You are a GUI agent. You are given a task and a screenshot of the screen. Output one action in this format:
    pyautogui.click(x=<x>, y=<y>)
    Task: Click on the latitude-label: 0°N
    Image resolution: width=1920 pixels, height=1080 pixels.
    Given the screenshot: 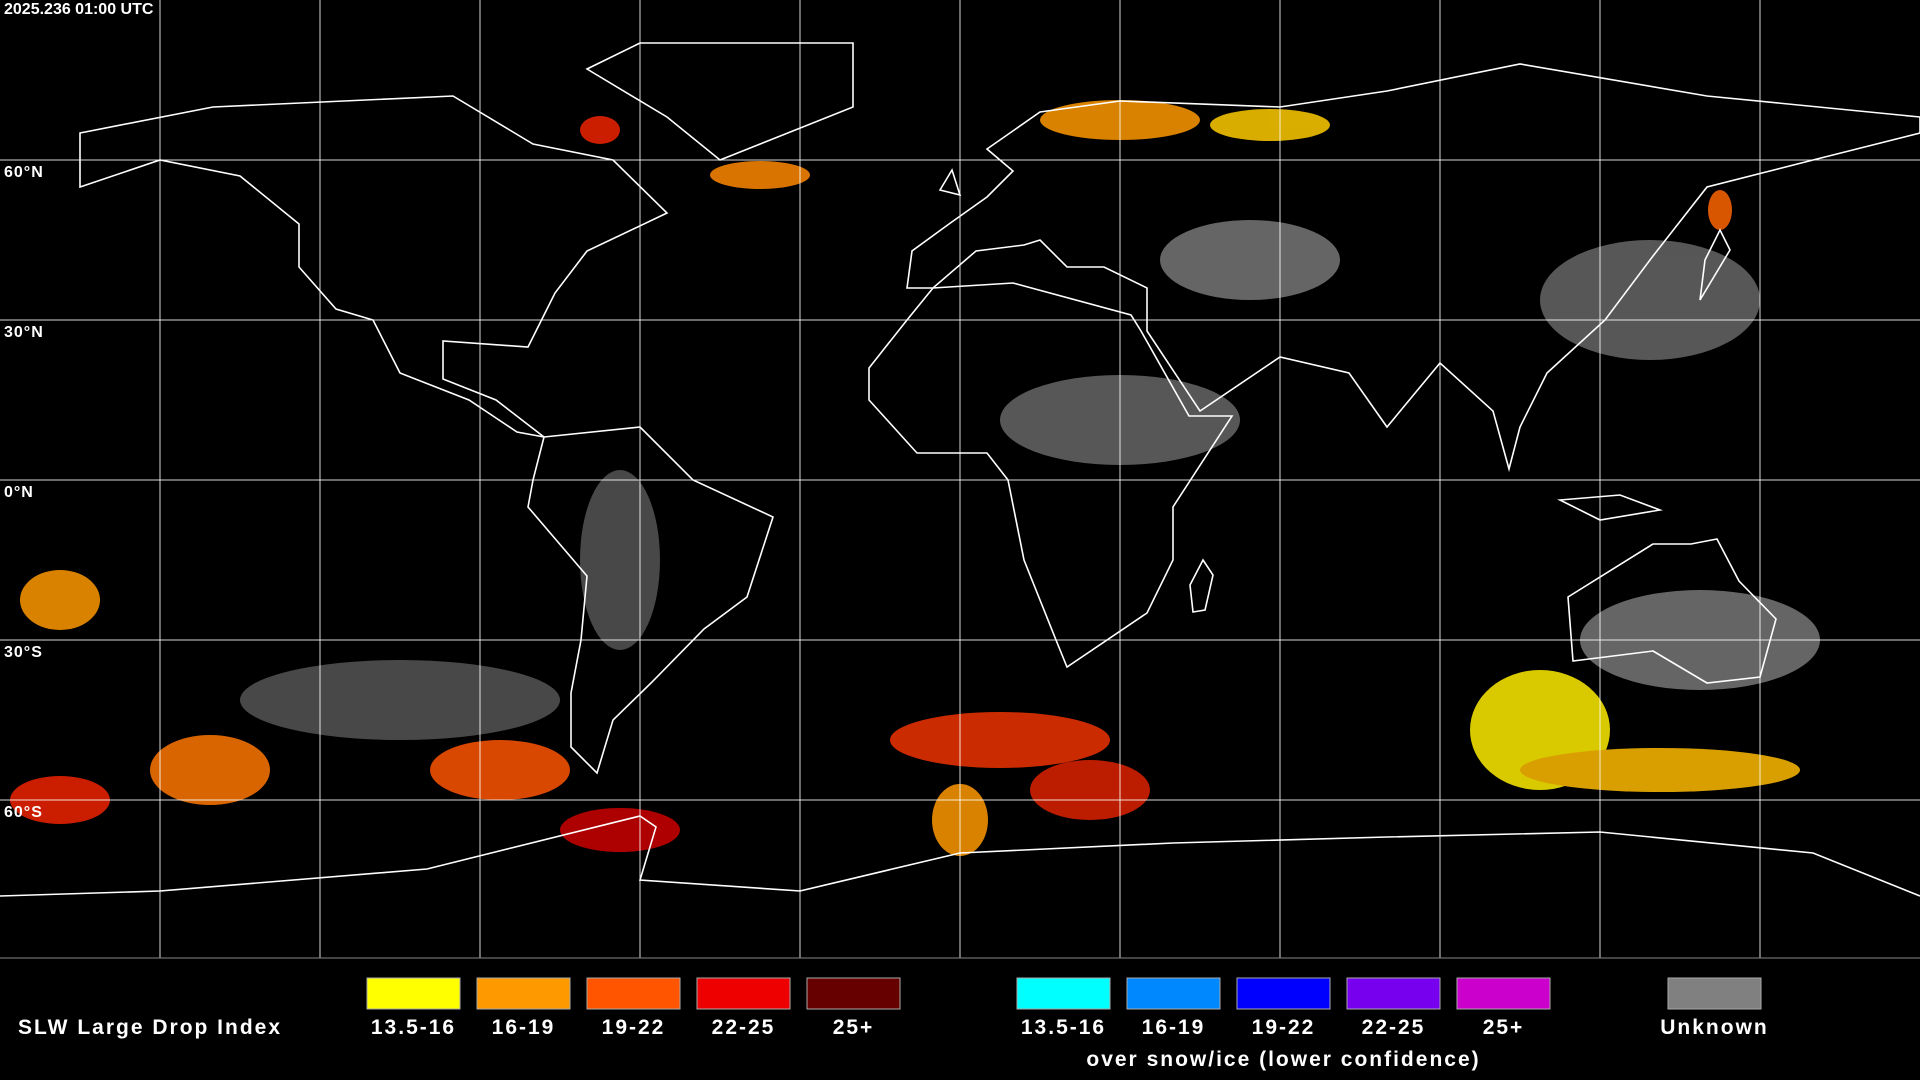 What is the action you would take?
    pyautogui.click(x=19, y=492)
    